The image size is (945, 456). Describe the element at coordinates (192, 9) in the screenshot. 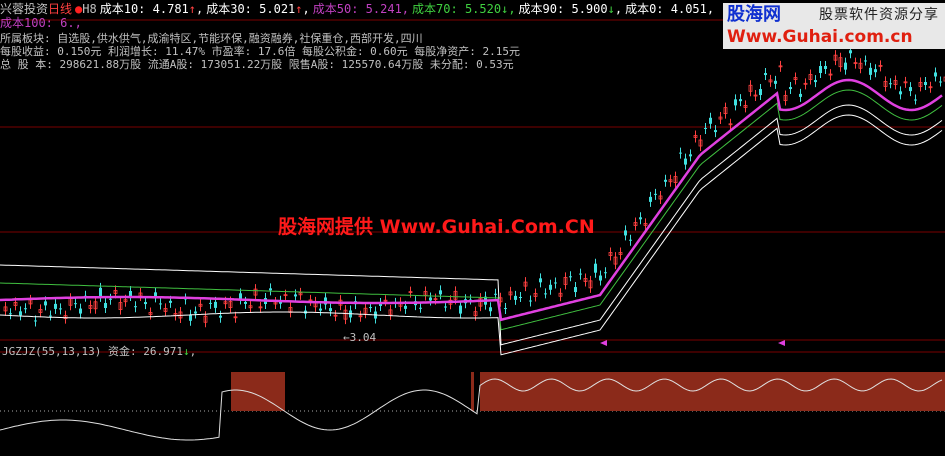

I see `ma-arrow-icon: ↑` at that location.